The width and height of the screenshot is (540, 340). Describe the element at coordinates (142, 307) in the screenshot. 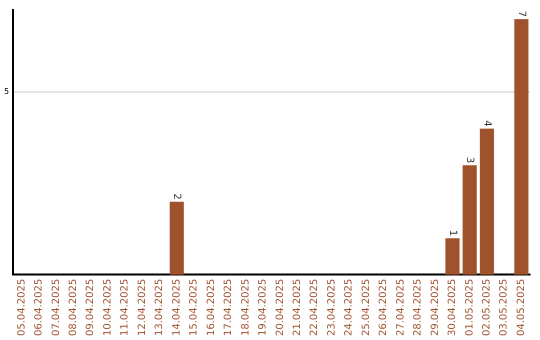

I see `x-tick-label: 12.04.2025` at that location.